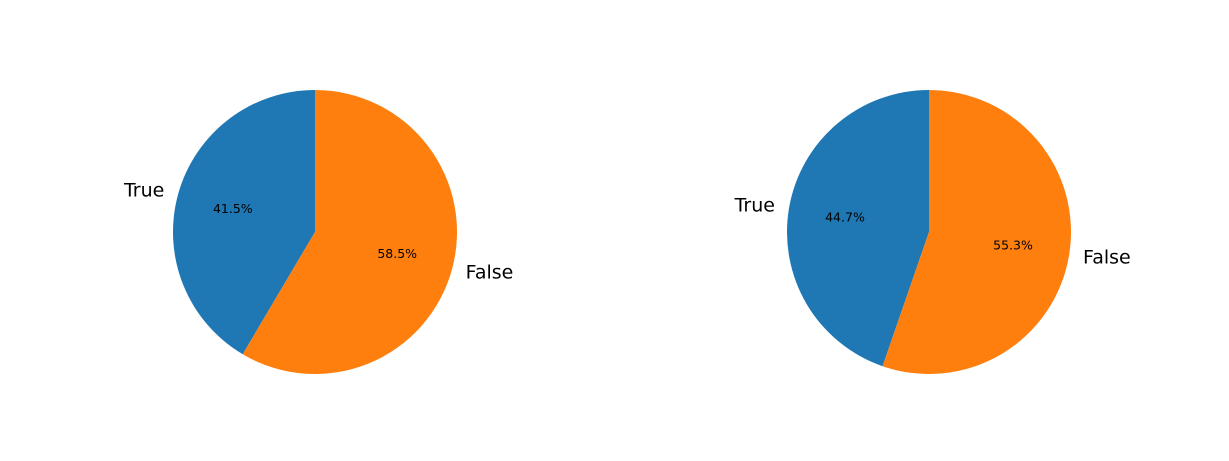 This screenshot has height=461, width=1229. Describe the element at coordinates (233, 208) in the screenshot. I see `slice-percent-true: 41.5%` at that location.